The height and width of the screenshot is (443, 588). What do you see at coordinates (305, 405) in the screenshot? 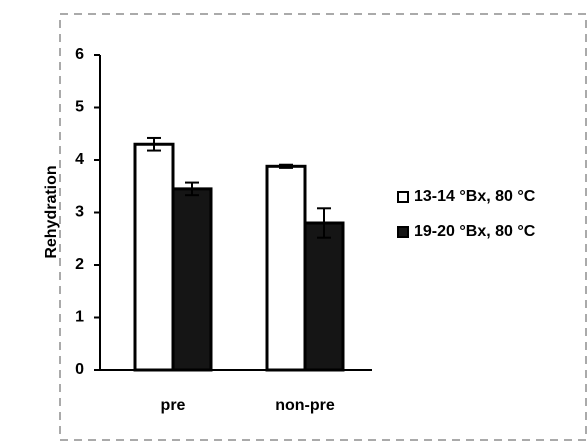
I see `x-tick-label: non-pre` at bounding box center [305, 405].